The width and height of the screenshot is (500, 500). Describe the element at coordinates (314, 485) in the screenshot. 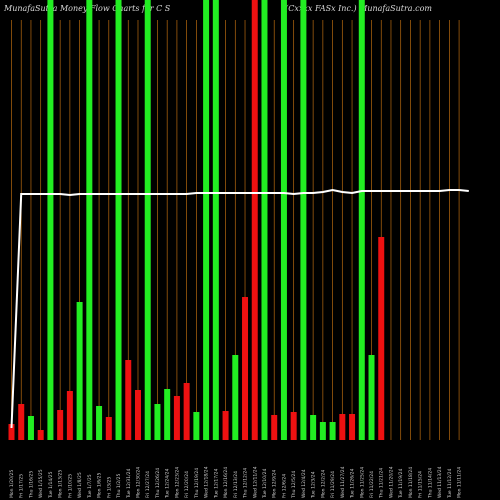

I see `x-tick-label: Tue 12/3/24` at that location.